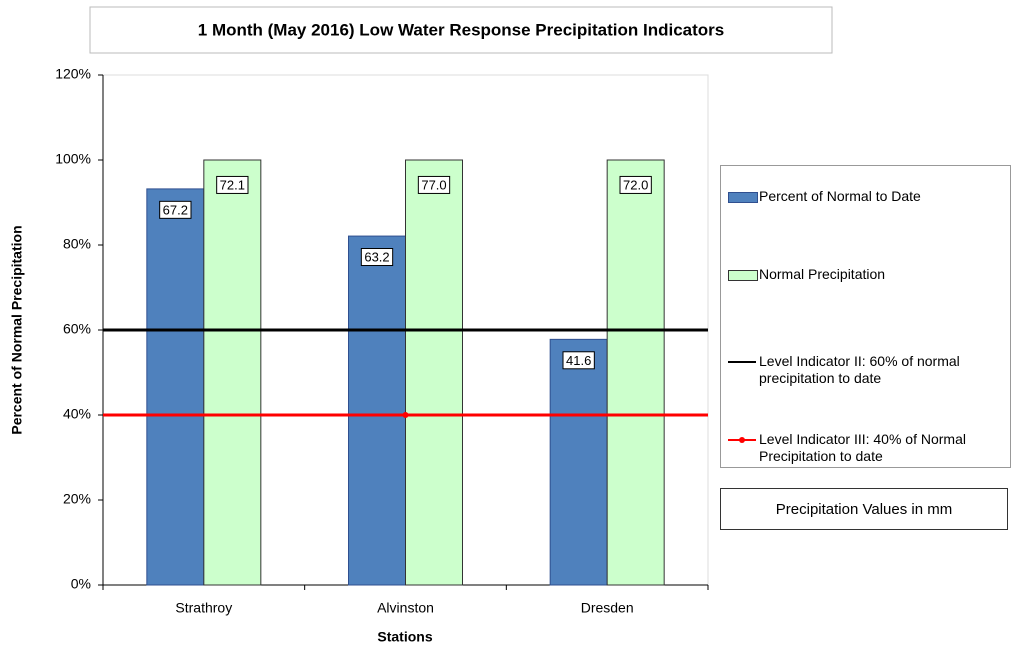 This screenshot has width=1011, height=652. Describe the element at coordinates (77, 329) in the screenshot. I see `y-tick-label: 60%` at that location.